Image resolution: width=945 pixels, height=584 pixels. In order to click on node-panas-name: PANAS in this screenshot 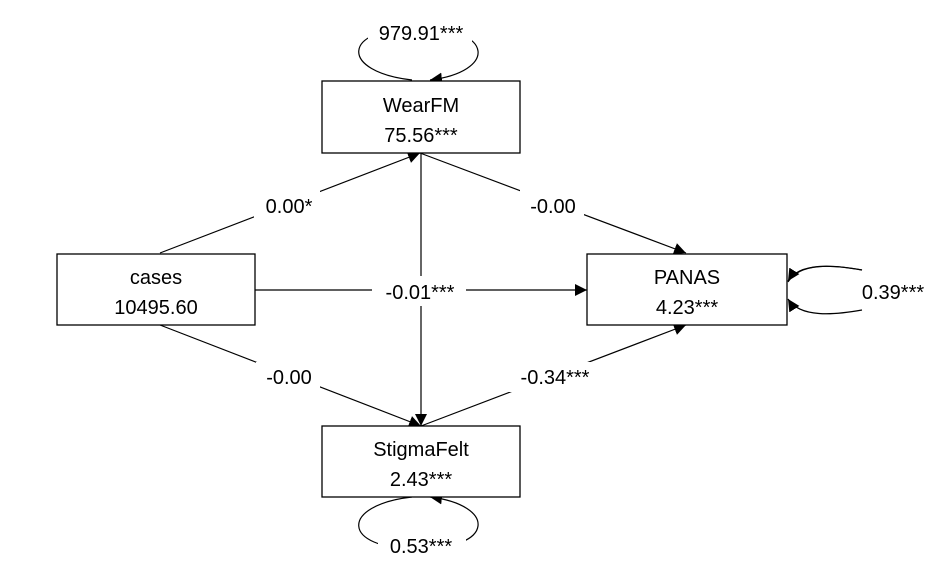, I will do `click(687, 278)`.